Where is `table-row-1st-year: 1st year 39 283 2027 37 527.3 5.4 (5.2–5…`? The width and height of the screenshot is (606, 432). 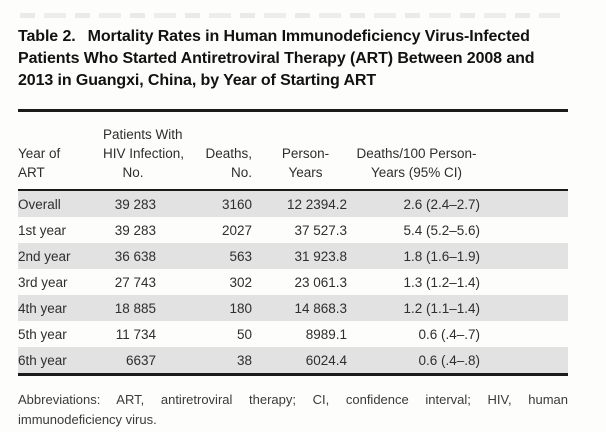 table-row-1st-year: 1st year 39 283 2027 37 527.3 5.4 (5.2–5… is located at coordinates (293, 230).